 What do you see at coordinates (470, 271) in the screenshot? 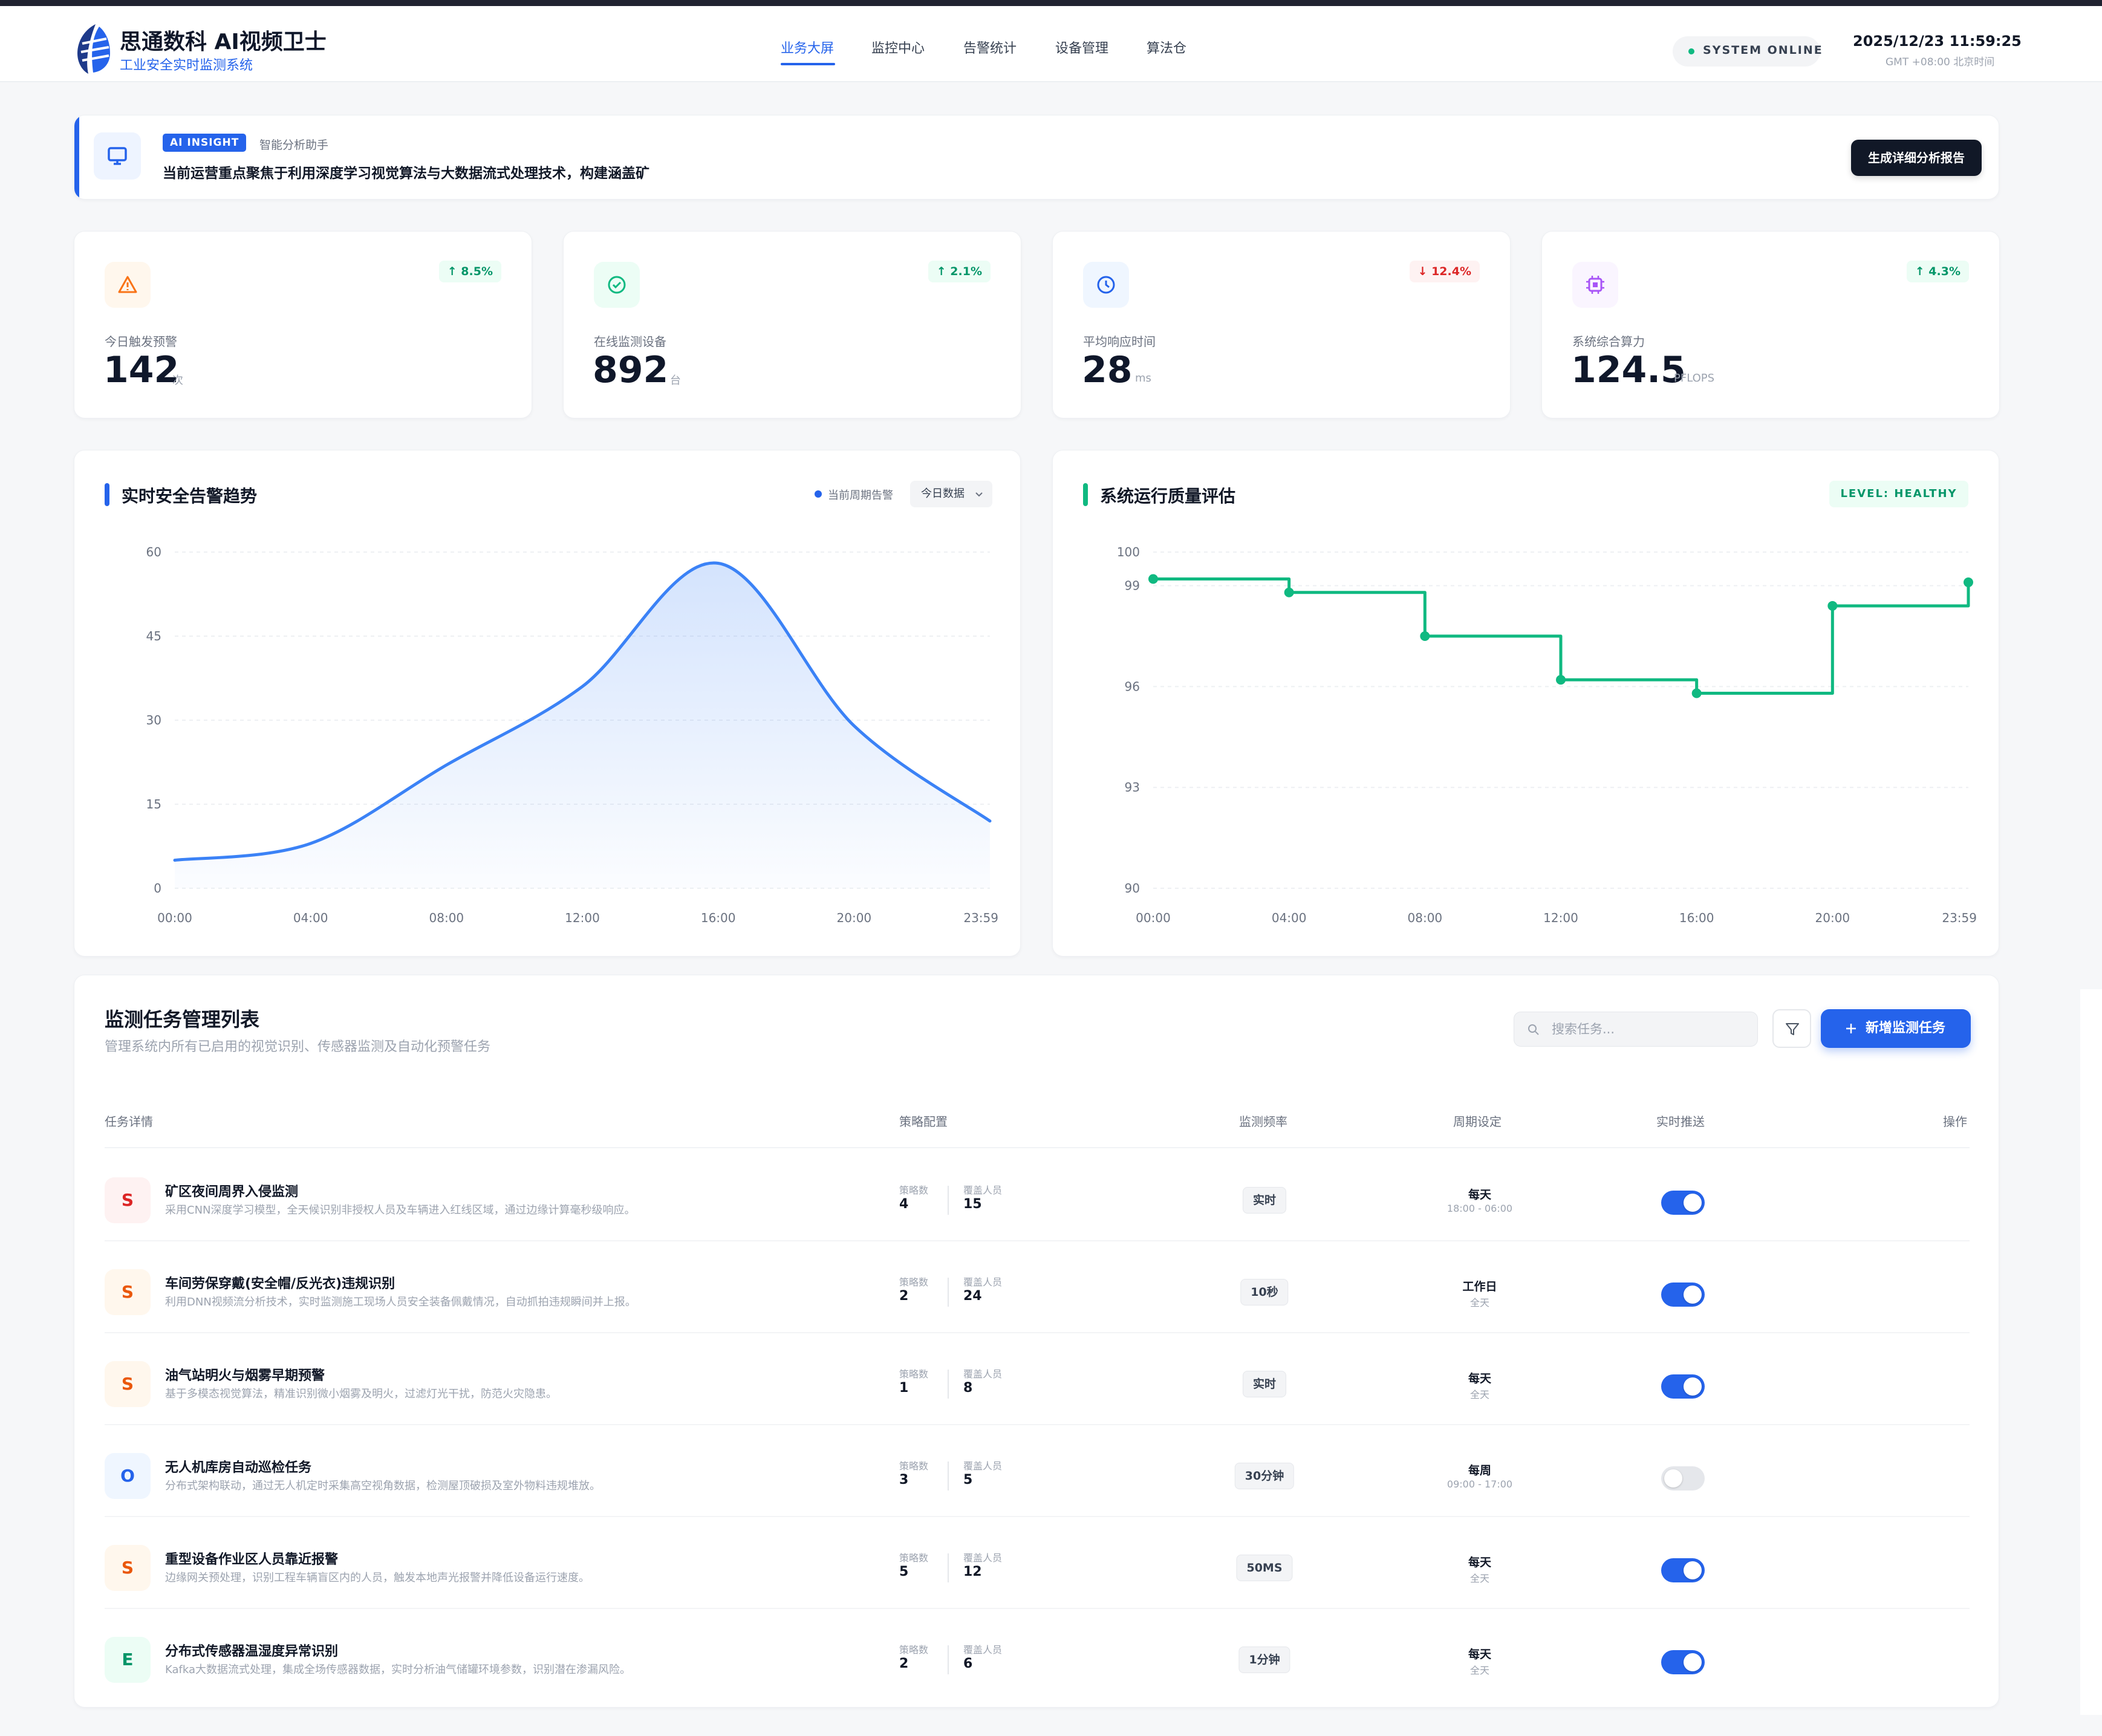
I see `stat-trend-badge: ↑ 8.5%` at bounding box center [470, 271].